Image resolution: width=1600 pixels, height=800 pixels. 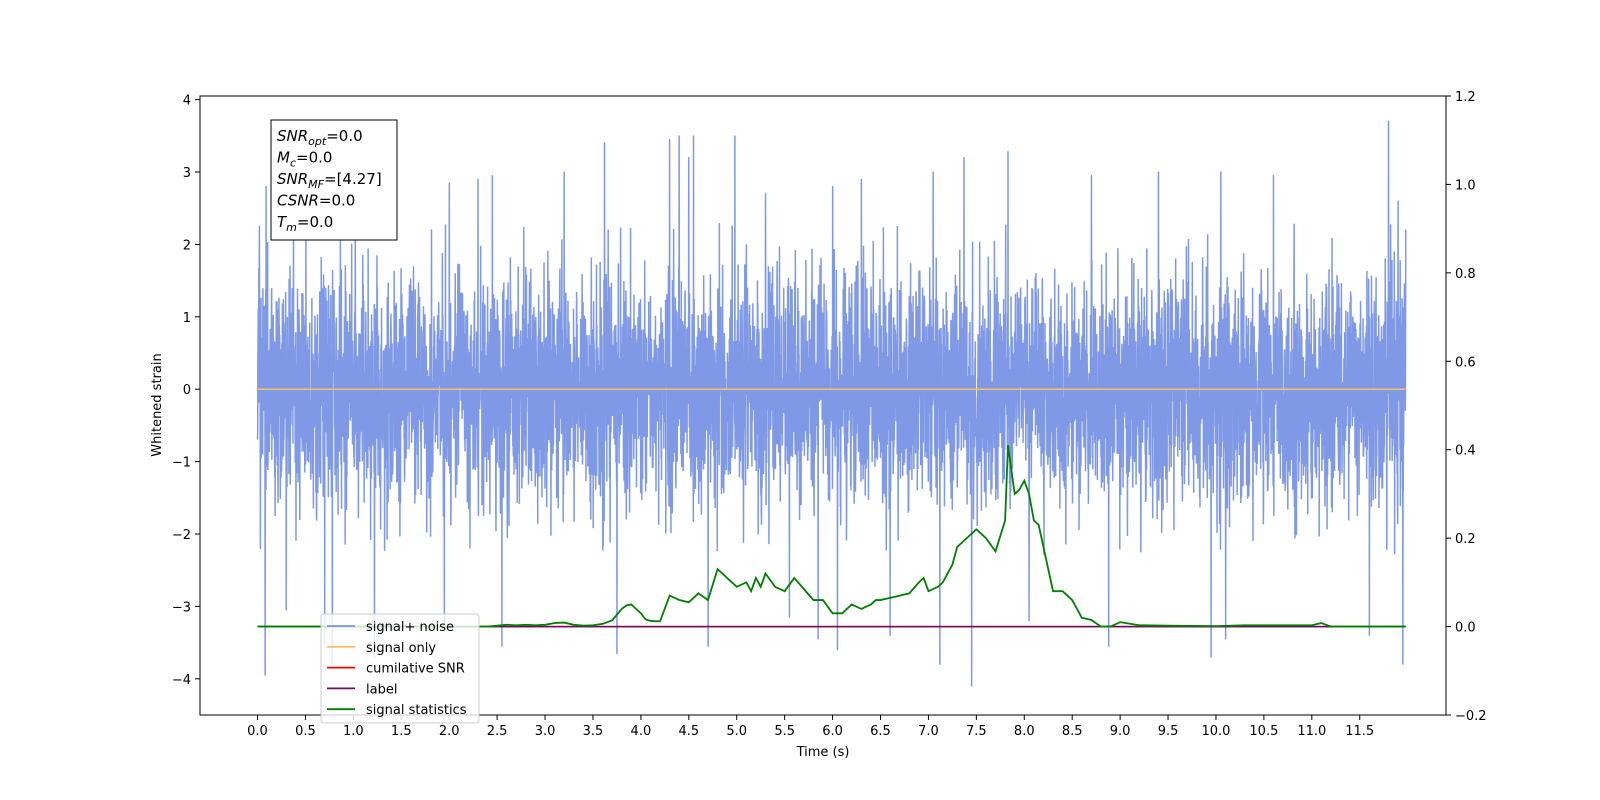 What do you see at coordinates (1465, 451) in the screenshot?
I see `y2-tick-label: 0.4` at bounding box center [1465, 451].